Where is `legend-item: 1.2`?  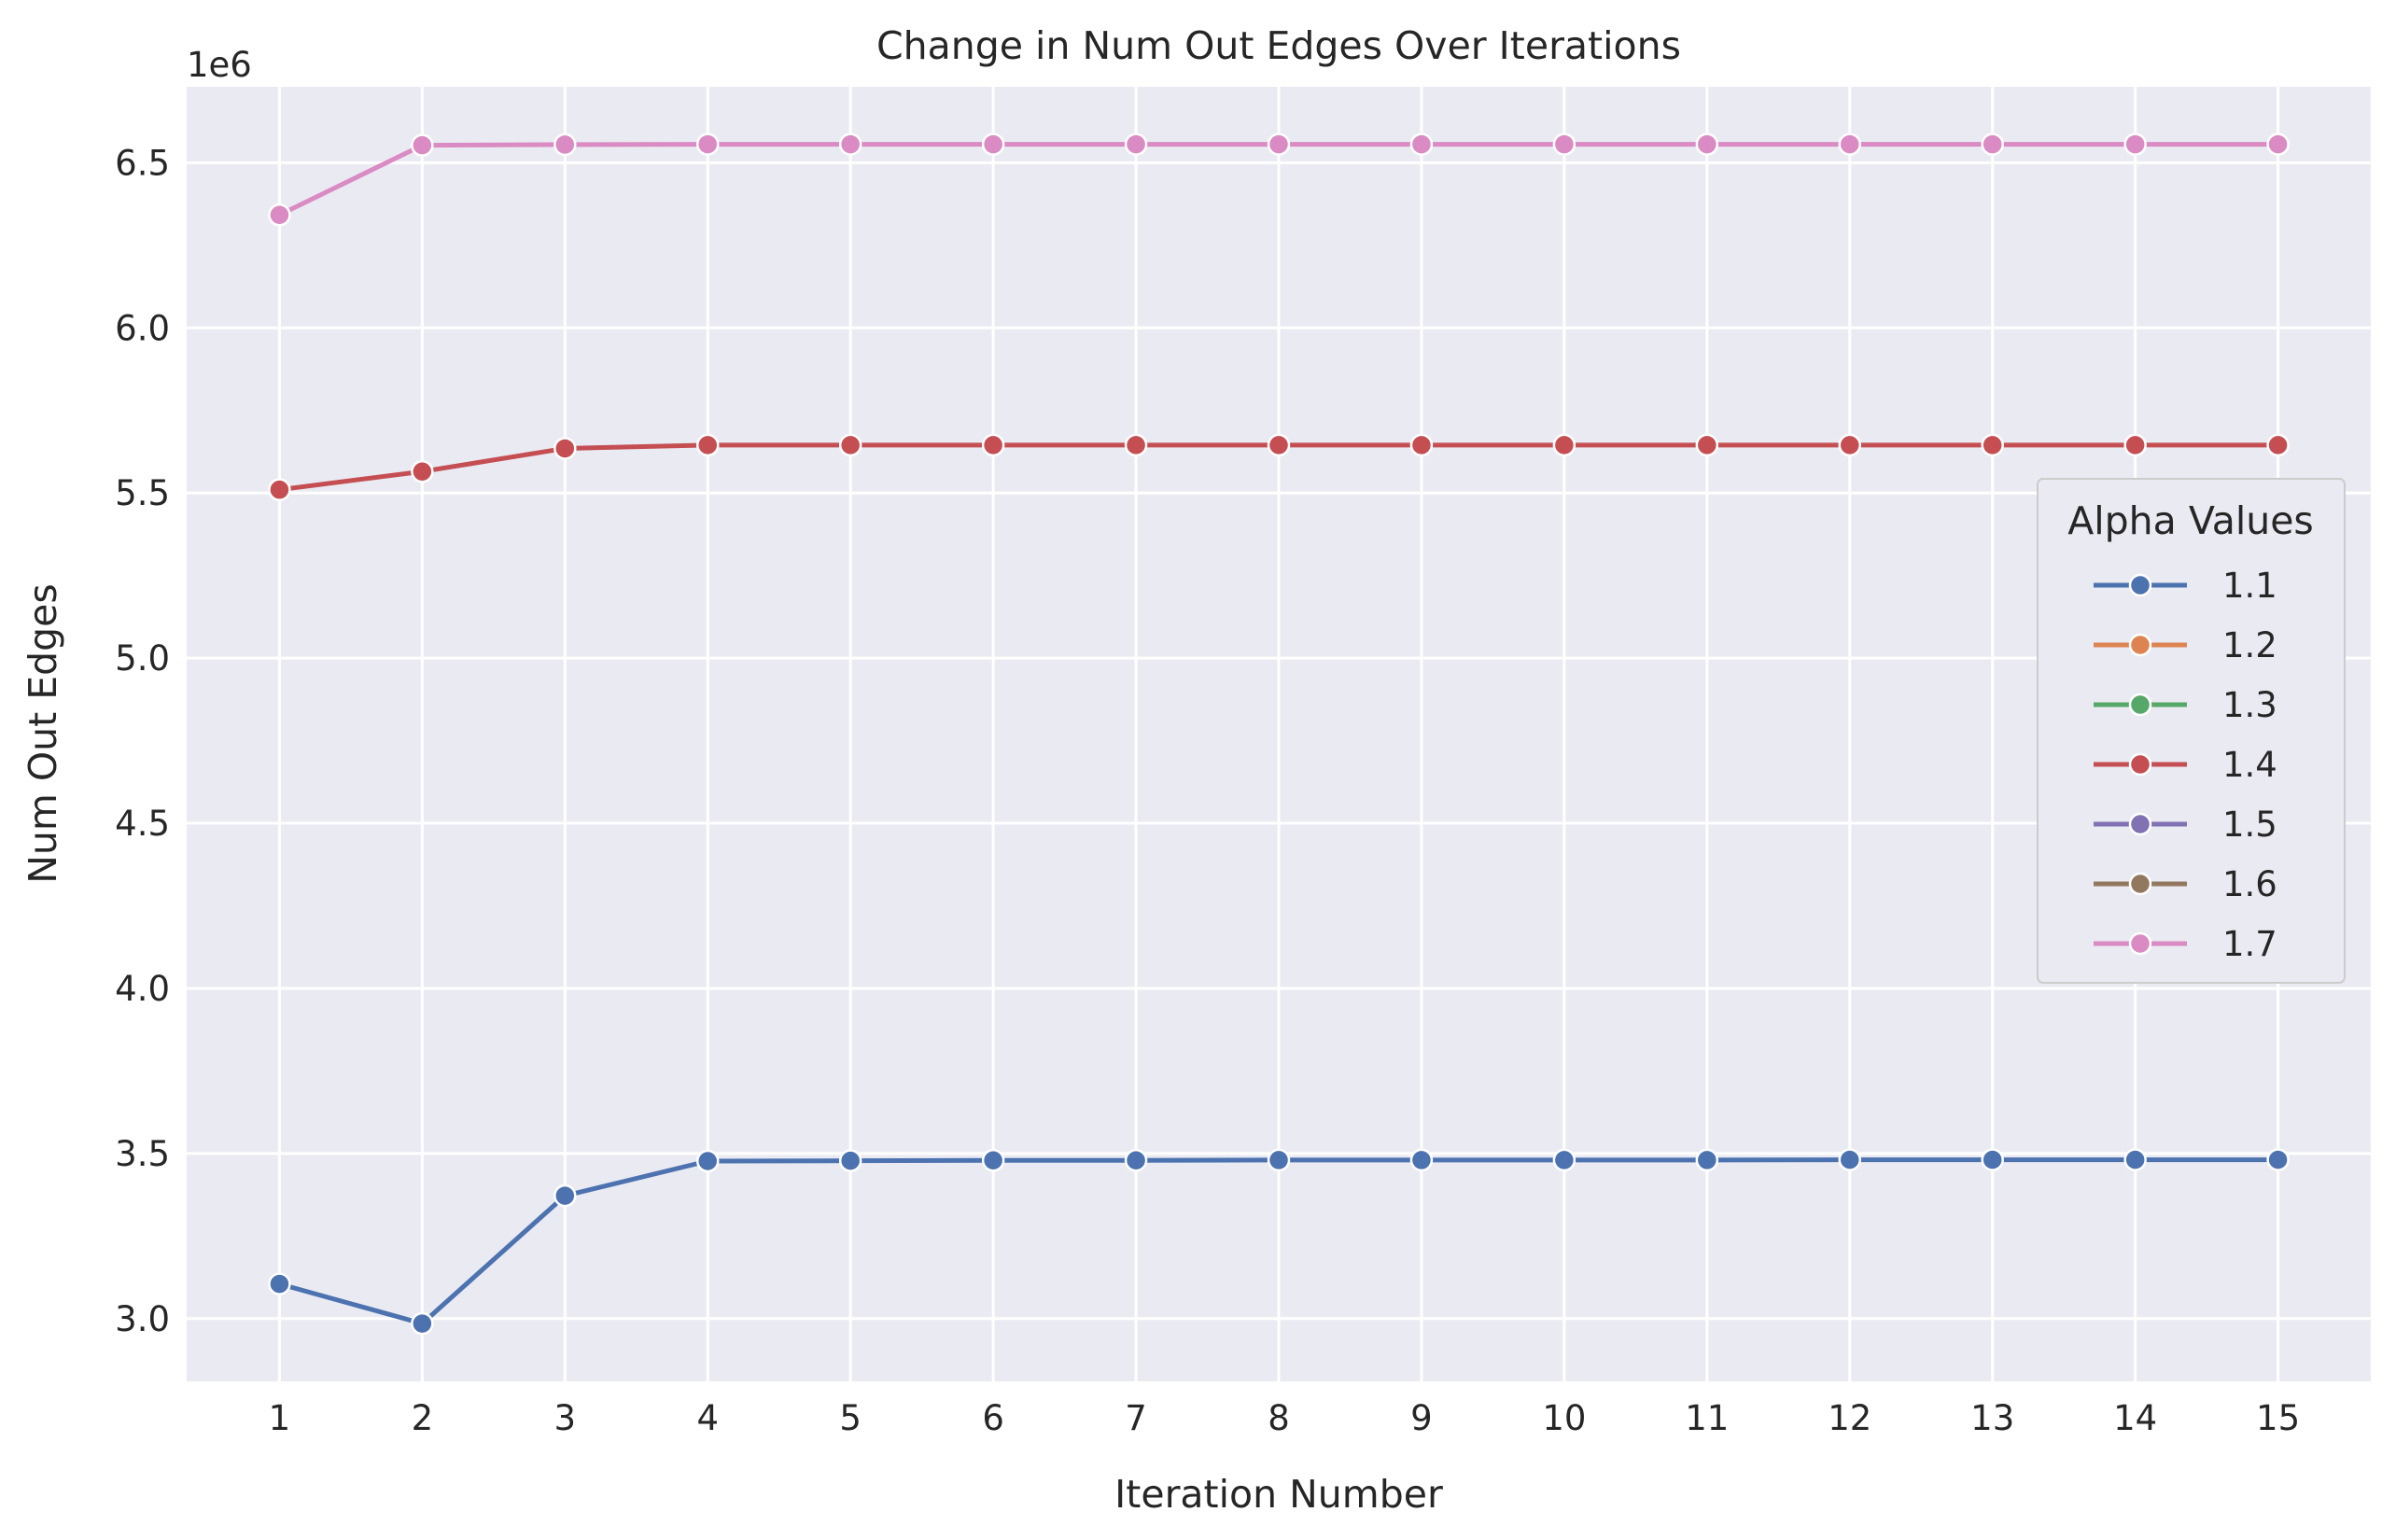 legend-item: 1.2 is located at coordinates (2185, 645).